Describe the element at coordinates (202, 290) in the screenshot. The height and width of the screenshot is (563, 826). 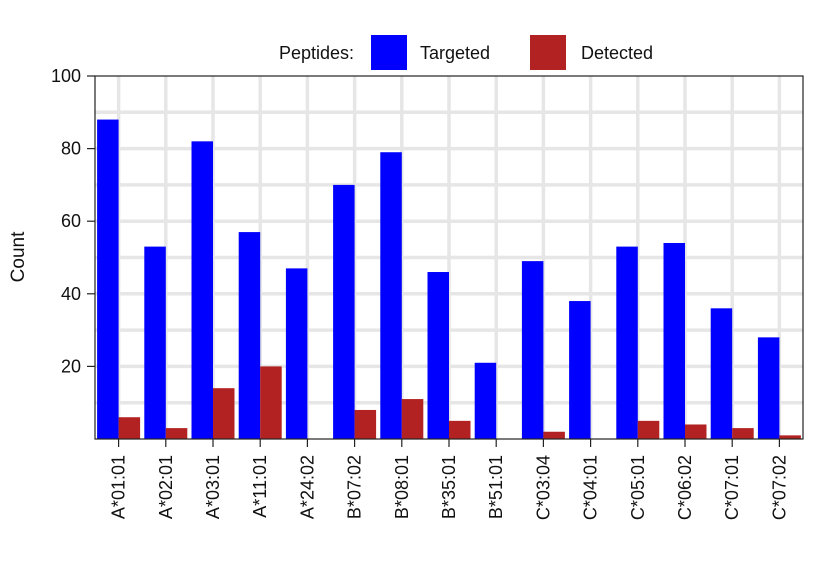
I see `bar-targeted-A*03:01` at that location.